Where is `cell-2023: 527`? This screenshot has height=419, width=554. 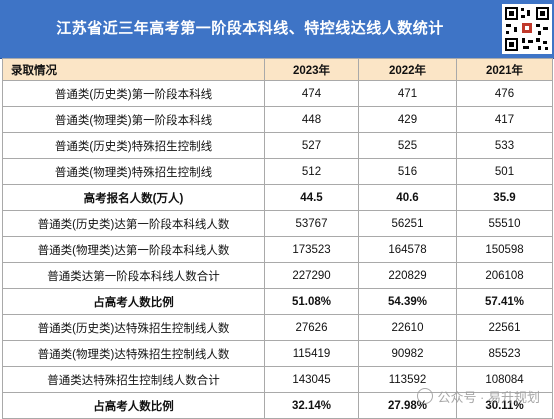 cell-2023: 527 is located at coordinates (311, 145).